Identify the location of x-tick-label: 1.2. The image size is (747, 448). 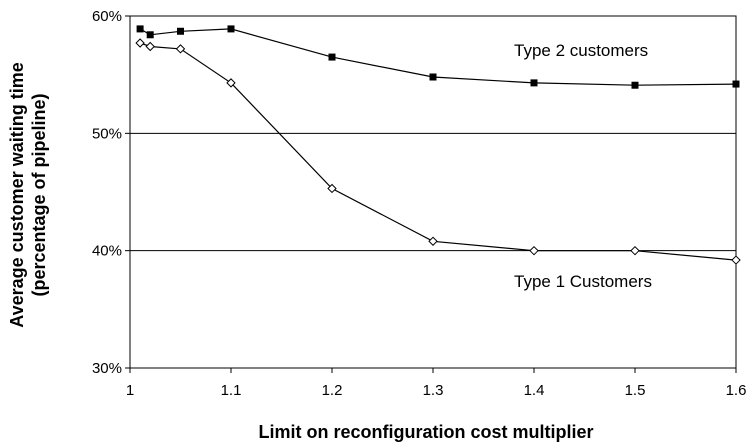
(332, 390).